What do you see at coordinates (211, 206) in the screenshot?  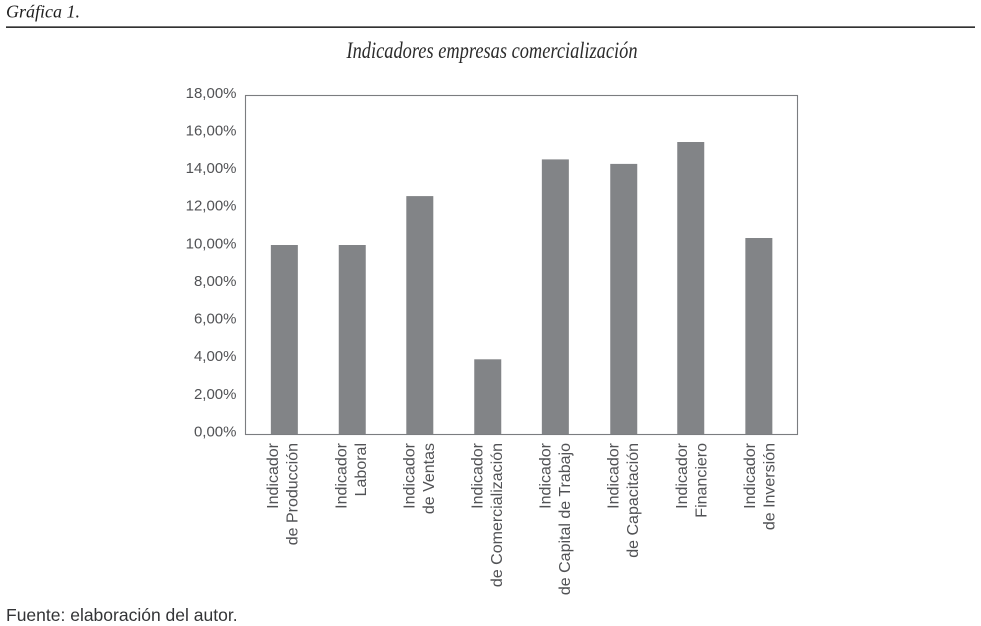 I see `svg-text: 12,00%` at bounding box center [211, 206].